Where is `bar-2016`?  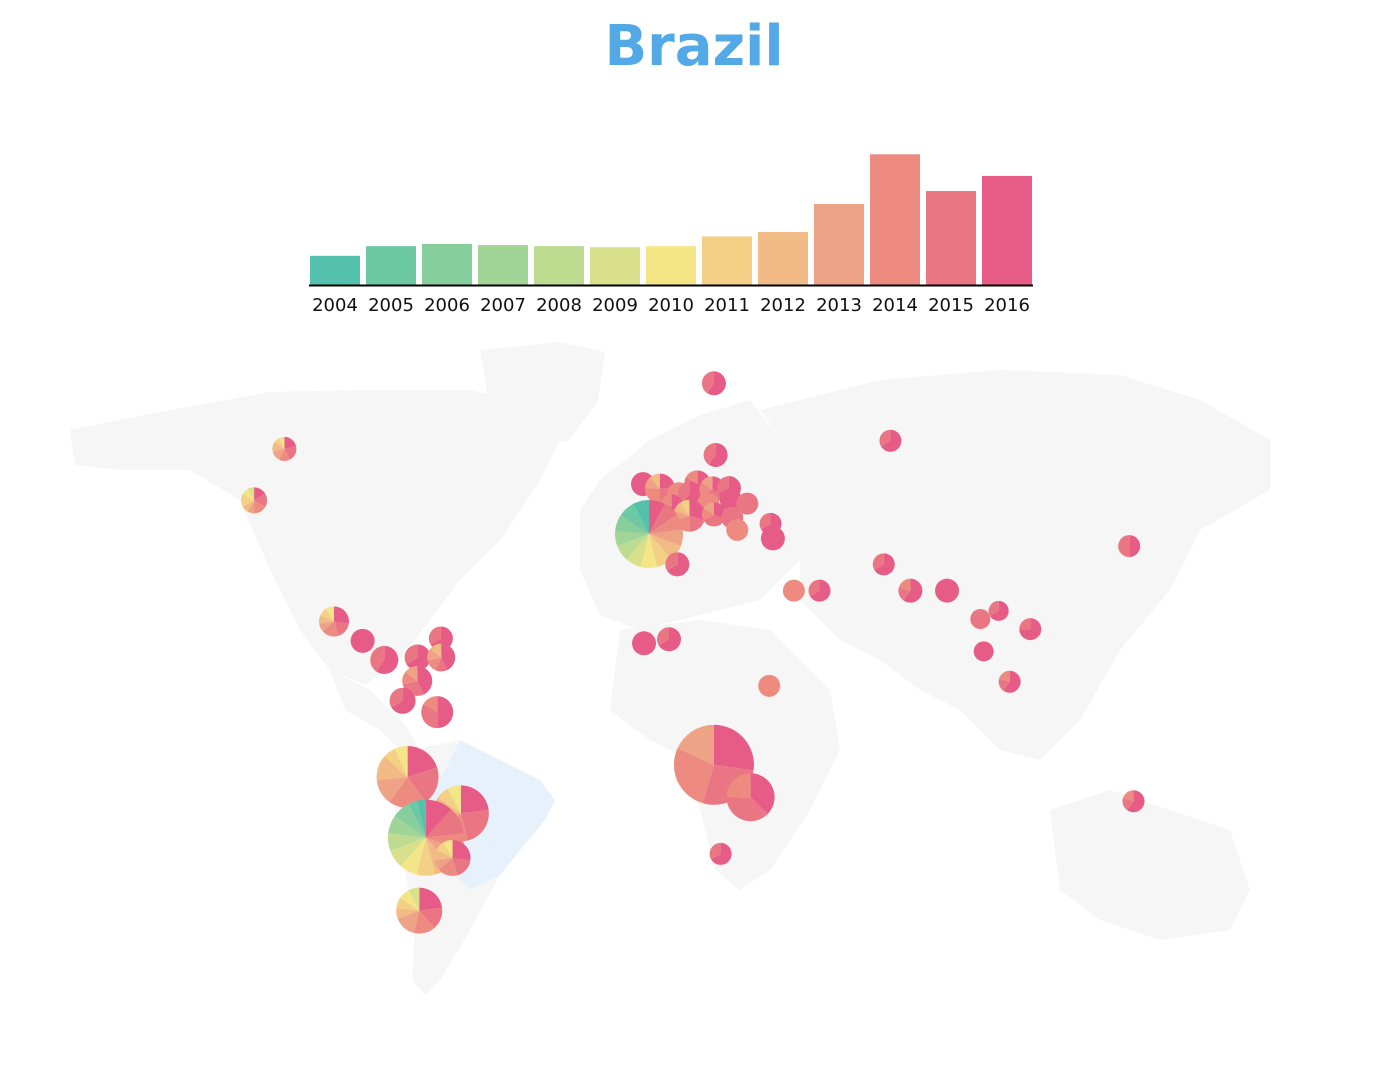 bar-2016 is located at coordinates (1007, 230).